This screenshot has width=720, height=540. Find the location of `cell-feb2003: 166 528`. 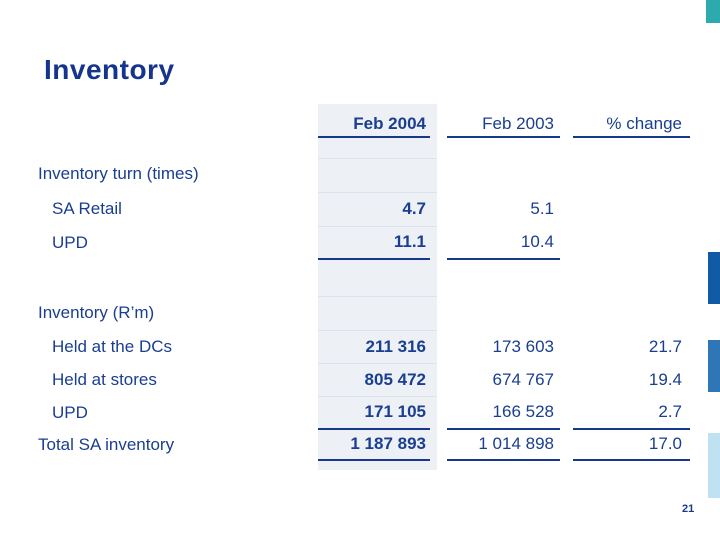

cell-feb2003: 166 528 is located at coordinates (503, 412).